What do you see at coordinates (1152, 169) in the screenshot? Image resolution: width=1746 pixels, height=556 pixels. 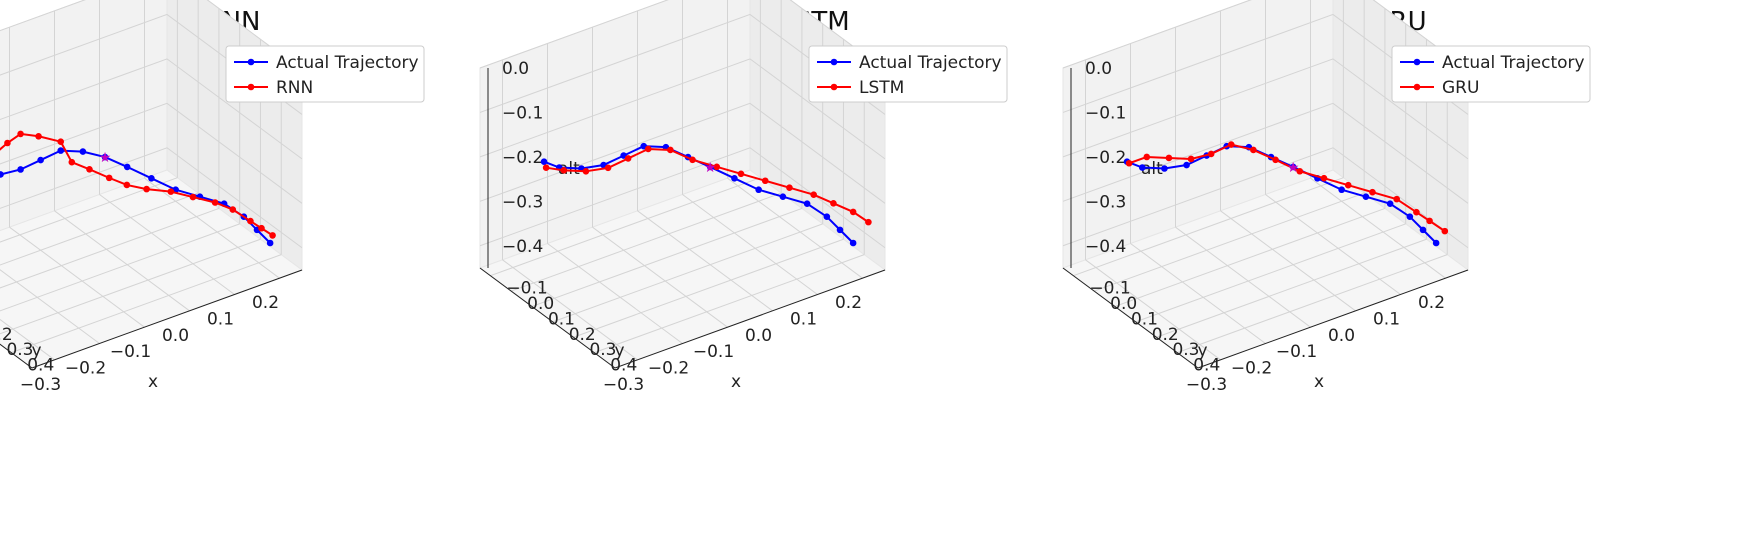 I see `z-axis-label: alt` at bounding box center [1152, 169].